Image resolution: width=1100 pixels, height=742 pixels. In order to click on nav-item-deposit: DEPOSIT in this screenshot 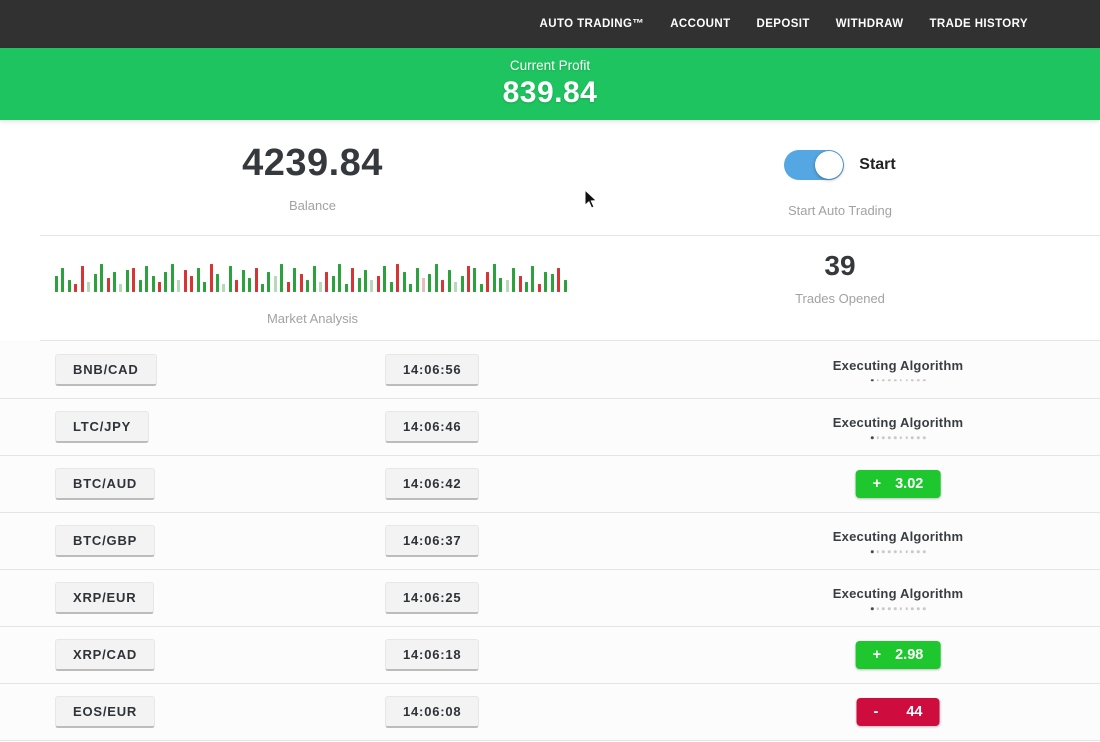, I will do `click(783, 24)`.